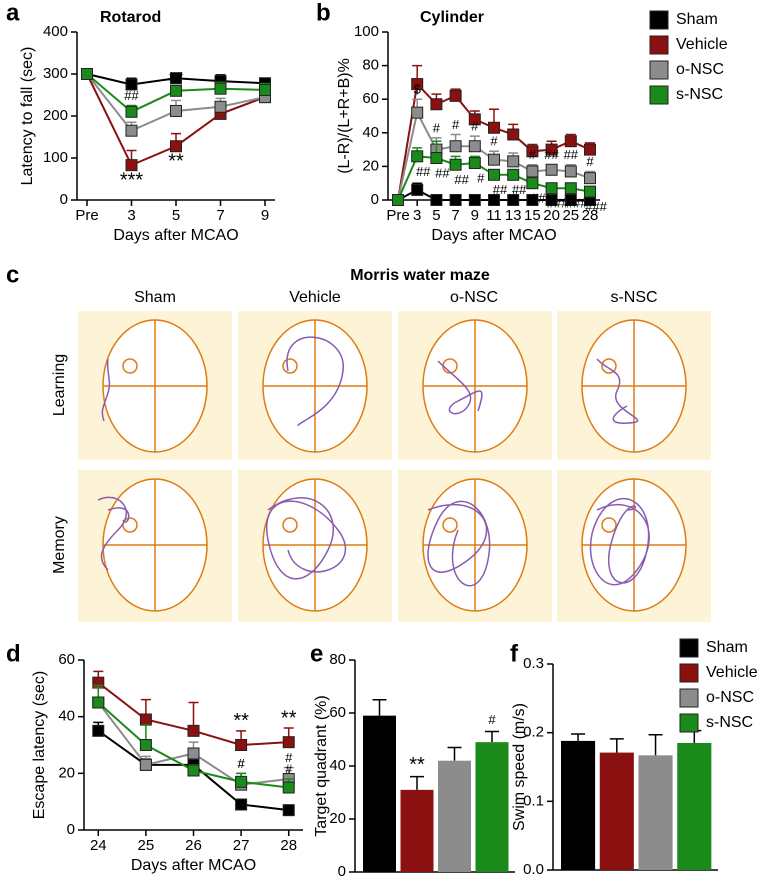 The height and width of the screenshot is (886, 771). What do you see at coordinates (175, 235) in the screenshot?
I see `x-axis-label: Days after MCAO` at bounding box center [175, 235].